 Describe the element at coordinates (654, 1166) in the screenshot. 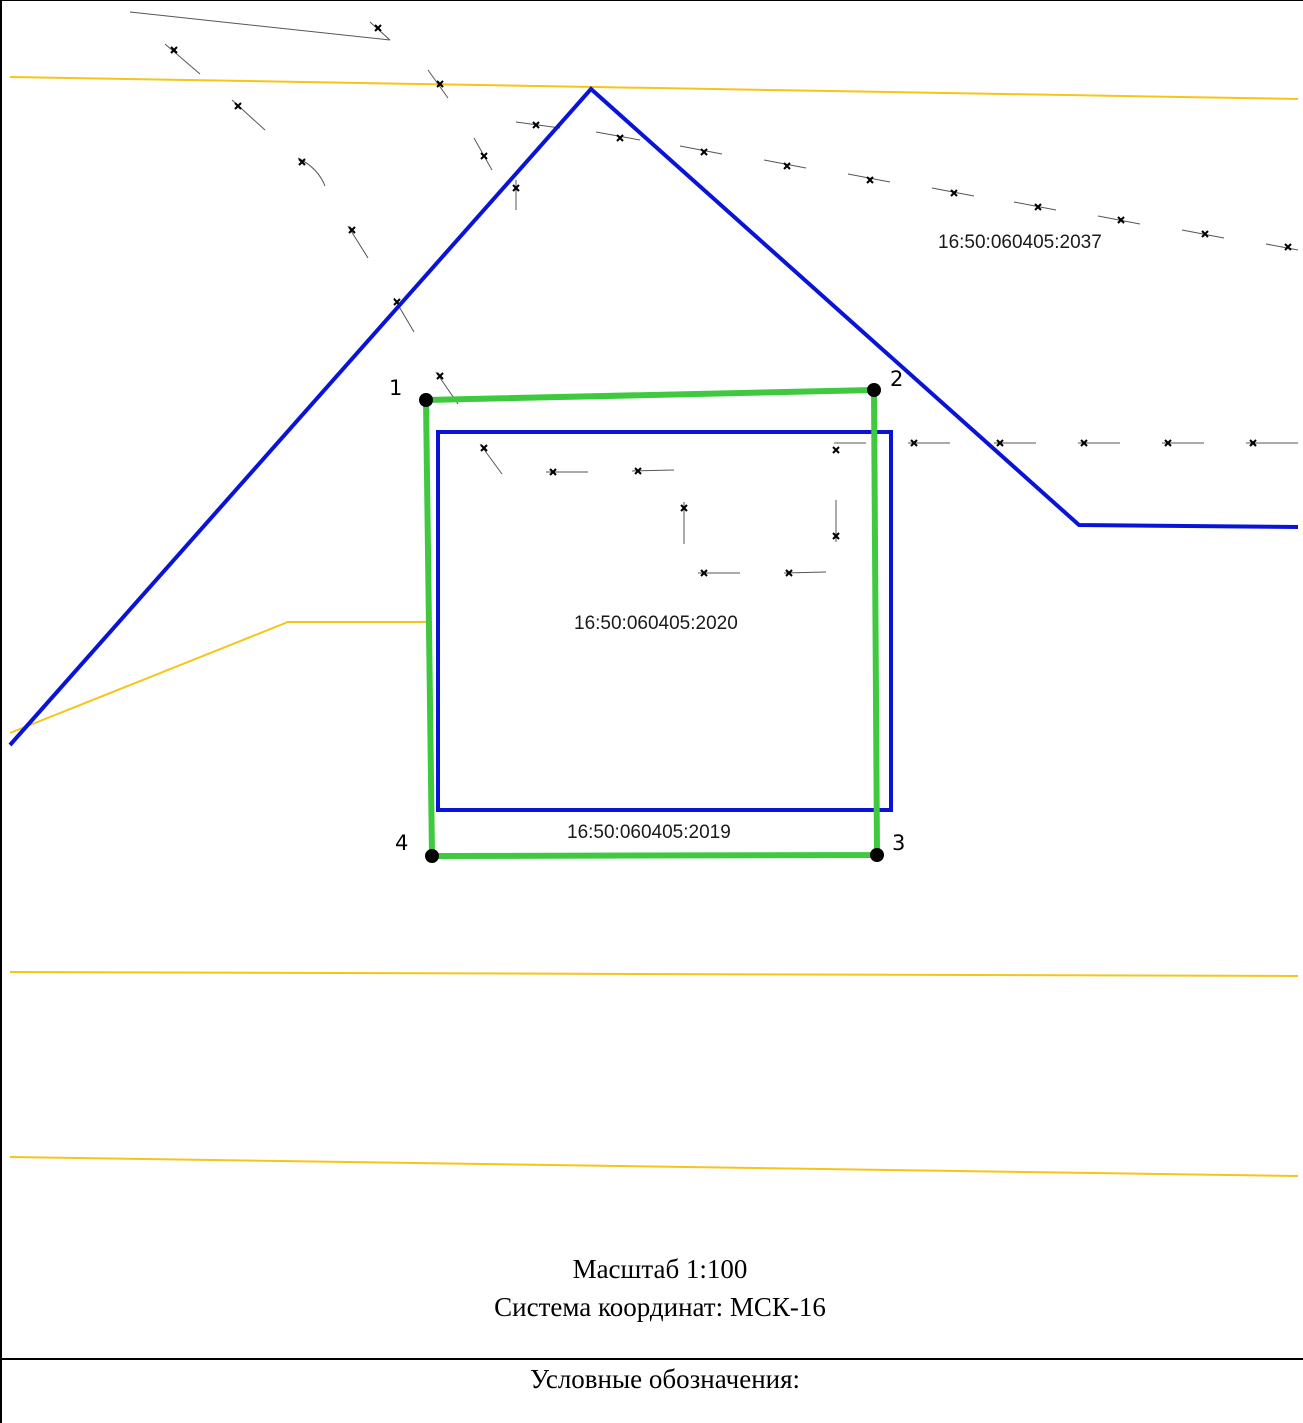

I see `zone-line-bottom` at that location.